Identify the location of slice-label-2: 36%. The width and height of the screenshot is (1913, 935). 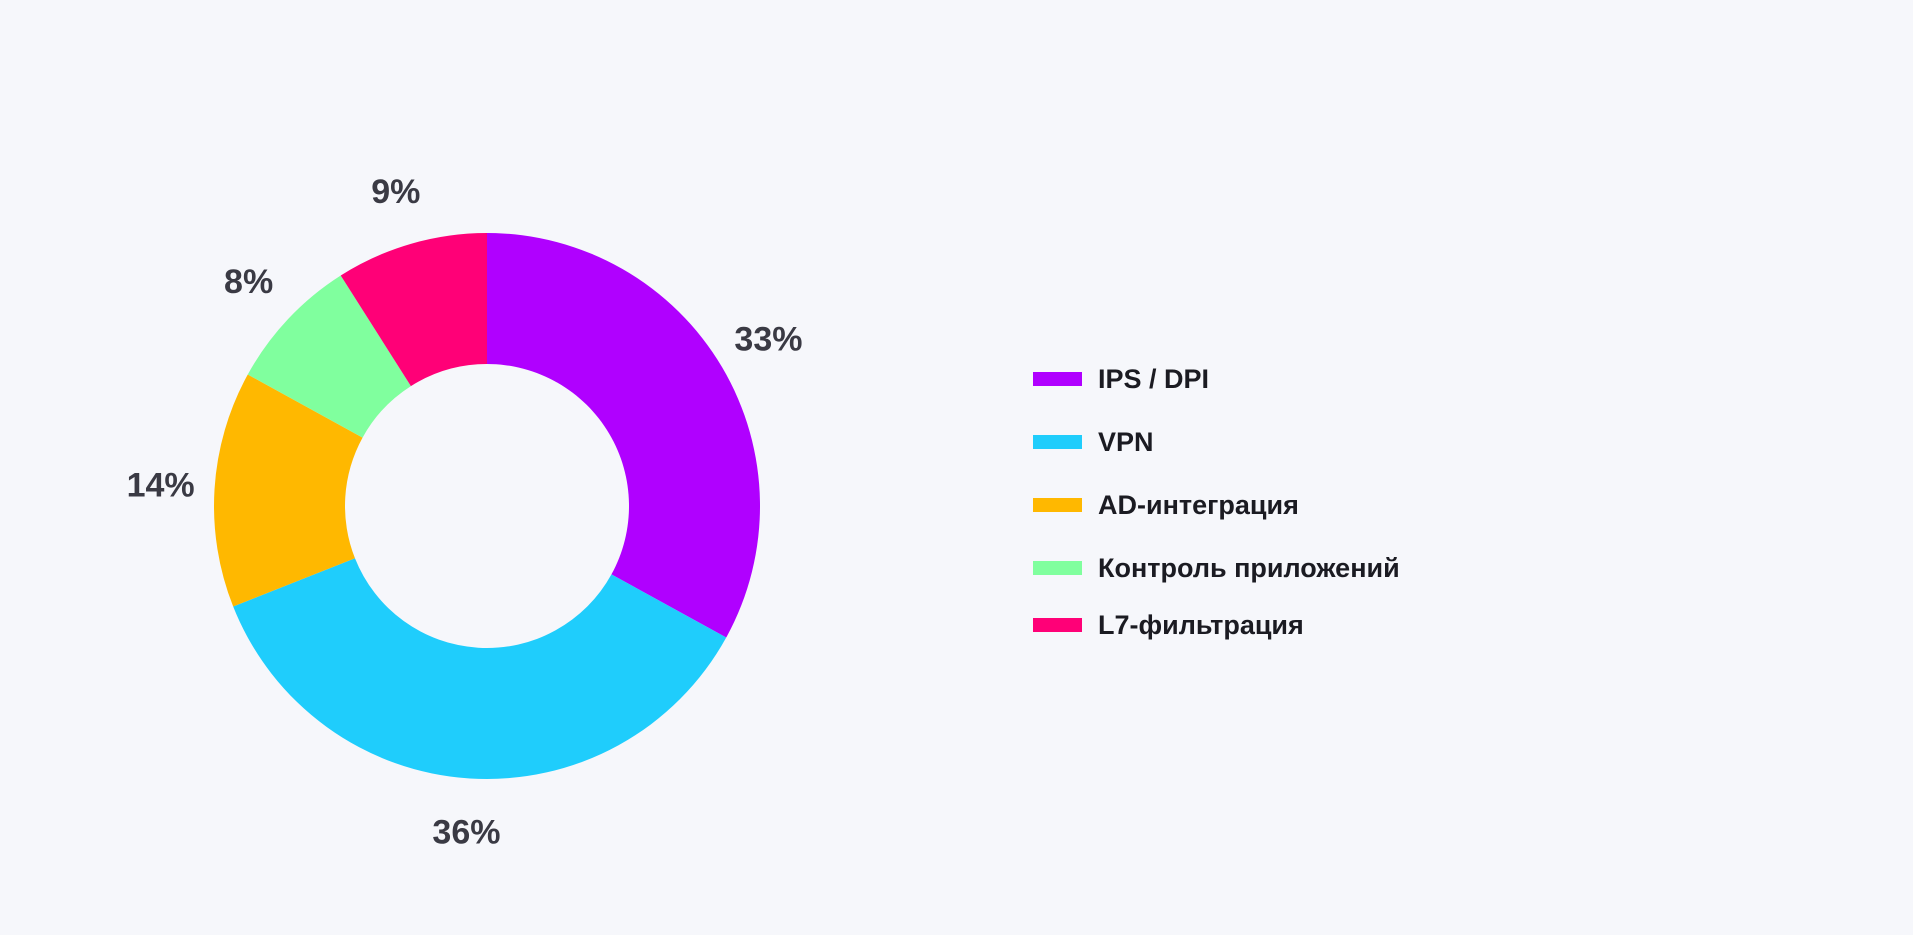
(466, 832).